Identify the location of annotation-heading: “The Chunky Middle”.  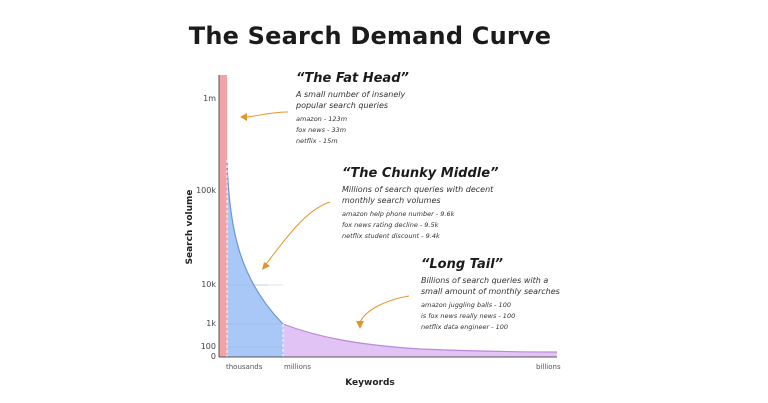
(420, 173).